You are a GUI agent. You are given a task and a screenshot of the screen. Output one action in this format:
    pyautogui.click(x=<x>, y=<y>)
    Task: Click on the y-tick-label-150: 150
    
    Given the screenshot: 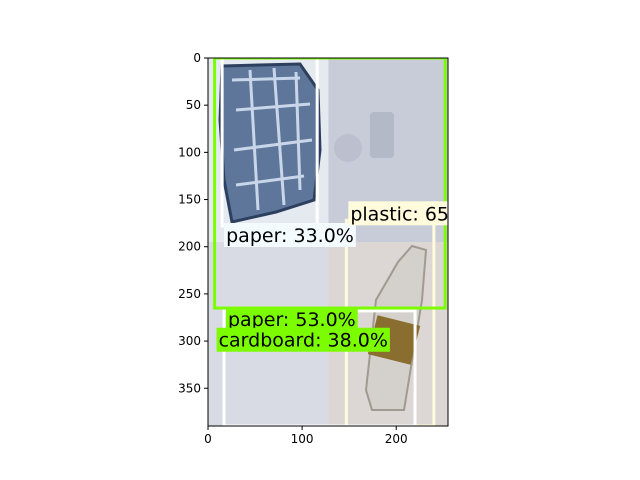 What is the action you would take?
    pyautogui.click(x=189, y=200)
    